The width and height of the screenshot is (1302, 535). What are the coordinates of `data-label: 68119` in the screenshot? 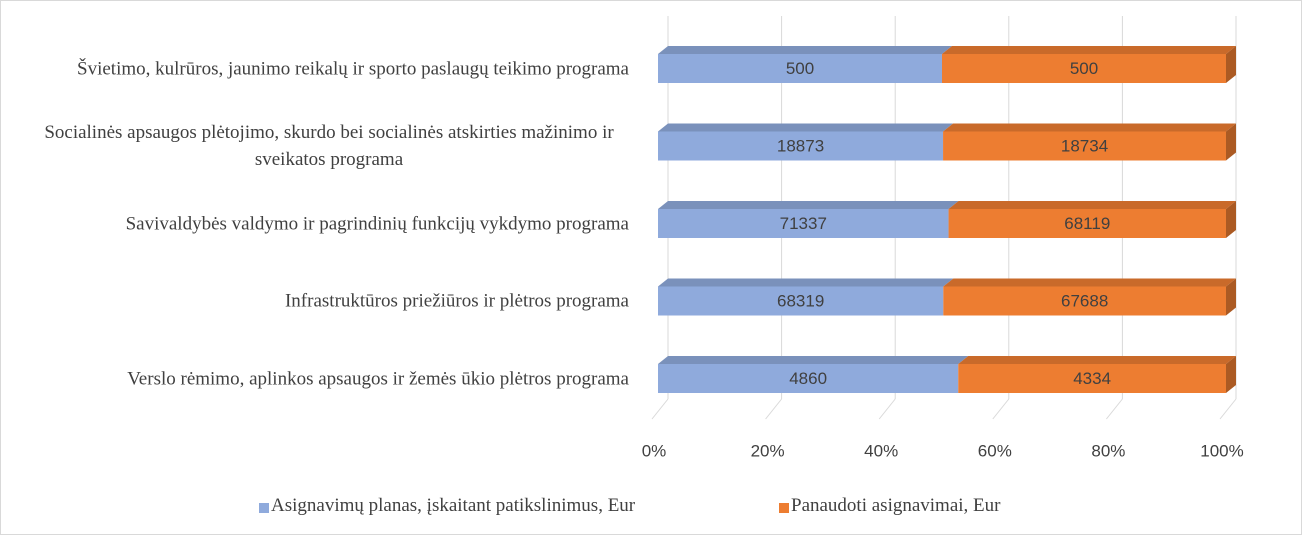 It's located at (1087, 223).